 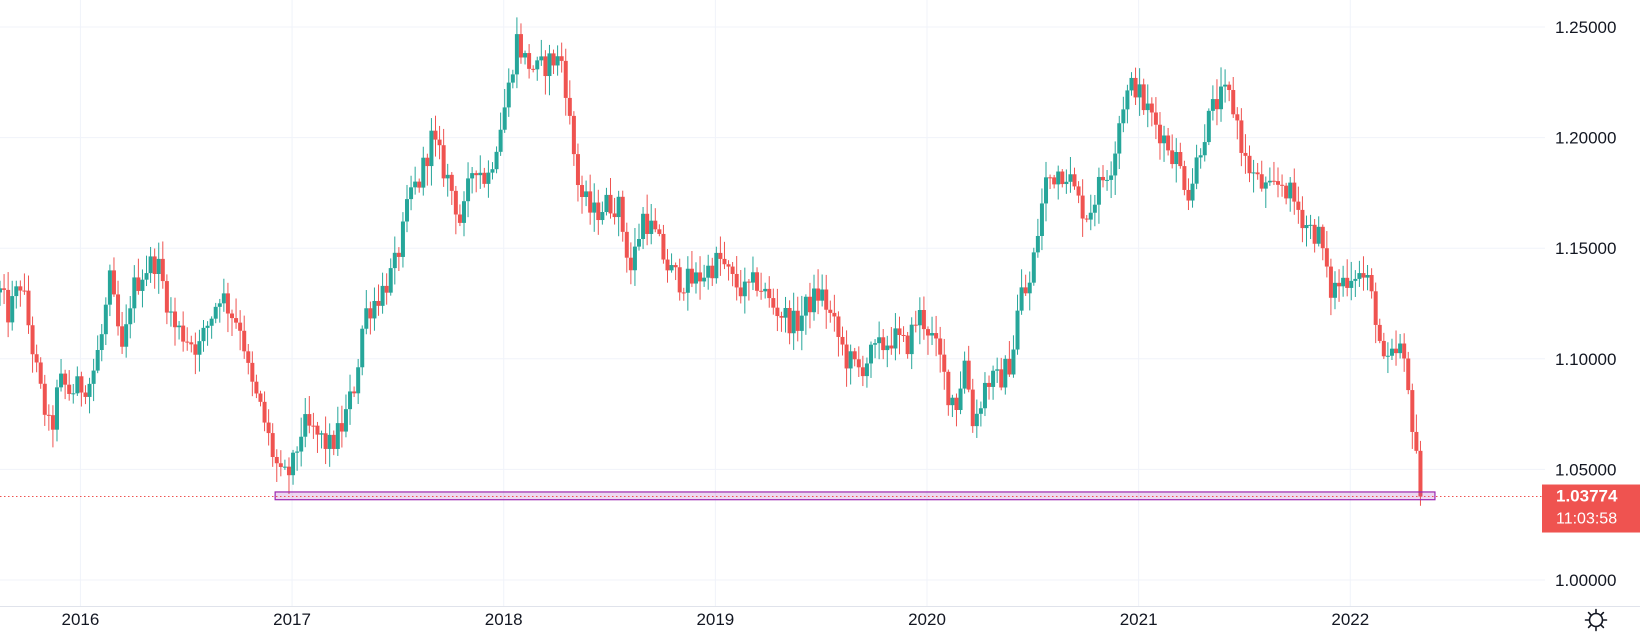 I want to click on support-zone, so click(x=855, y=496).